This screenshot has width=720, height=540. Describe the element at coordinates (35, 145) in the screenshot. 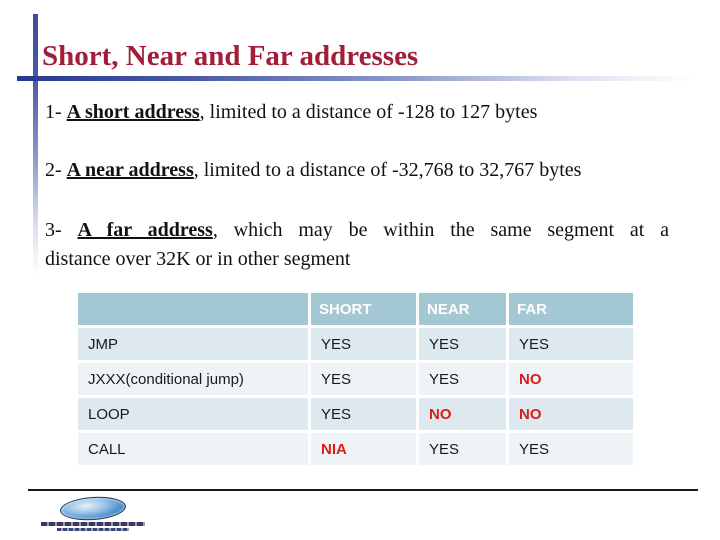

I see `accent-vertical-line` at that location.